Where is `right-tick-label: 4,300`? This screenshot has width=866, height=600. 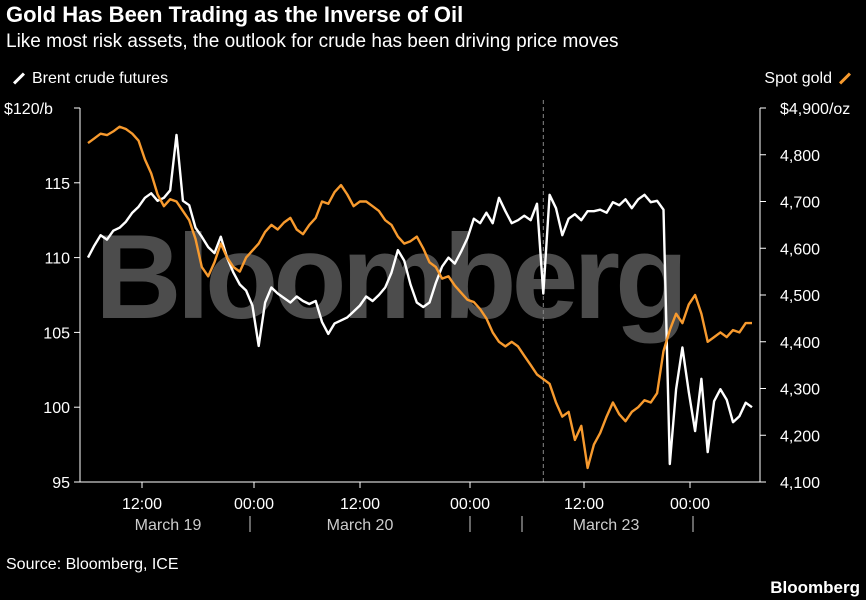 right-tick-label: 4,300 is located at coordinates (800, 390).